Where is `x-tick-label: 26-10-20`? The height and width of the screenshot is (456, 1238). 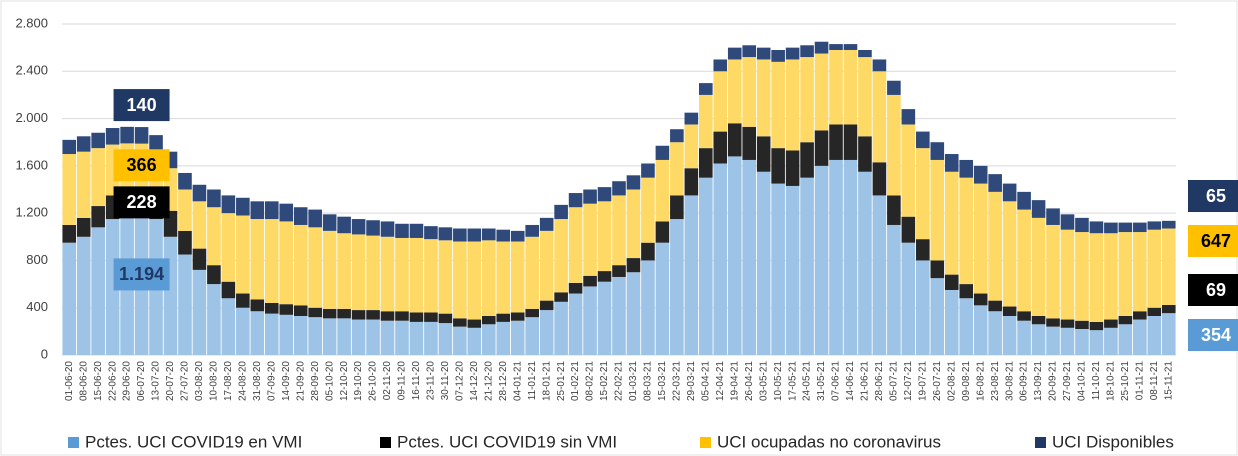
x-tick-label: 26-10-20 is located at coordinates (373, 381).